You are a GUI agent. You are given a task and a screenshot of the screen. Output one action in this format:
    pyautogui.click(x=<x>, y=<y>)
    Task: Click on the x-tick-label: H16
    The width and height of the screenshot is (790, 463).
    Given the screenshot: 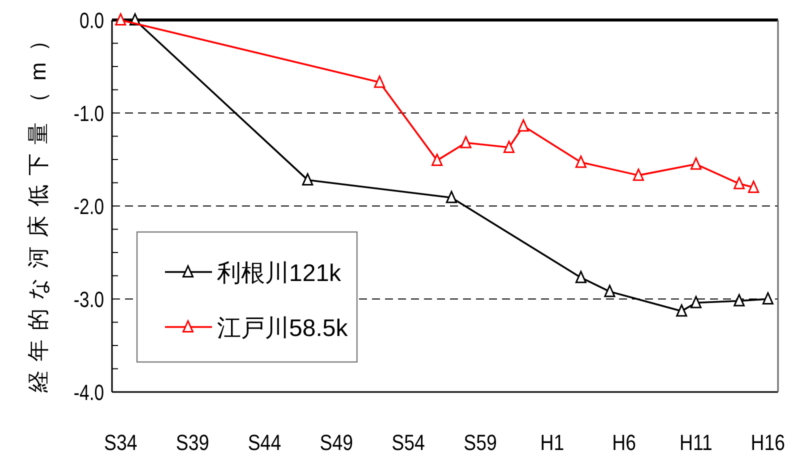 What is the action you would take?
    pyautogui.click(x=768, y=444)
    